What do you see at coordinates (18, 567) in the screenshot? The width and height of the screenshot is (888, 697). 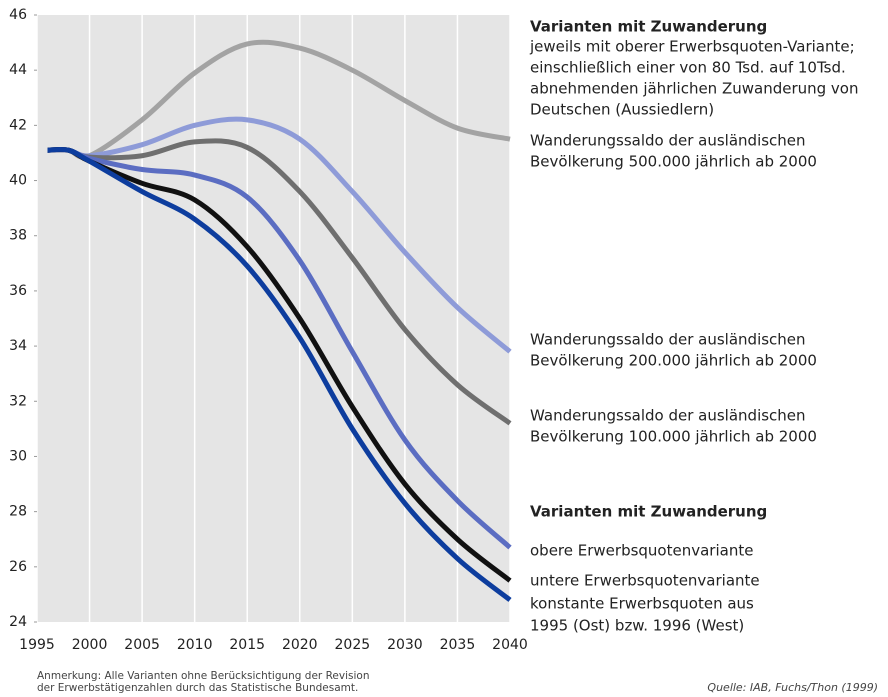 I see `y-tick-label: 26` at bounding box center [18, 567].